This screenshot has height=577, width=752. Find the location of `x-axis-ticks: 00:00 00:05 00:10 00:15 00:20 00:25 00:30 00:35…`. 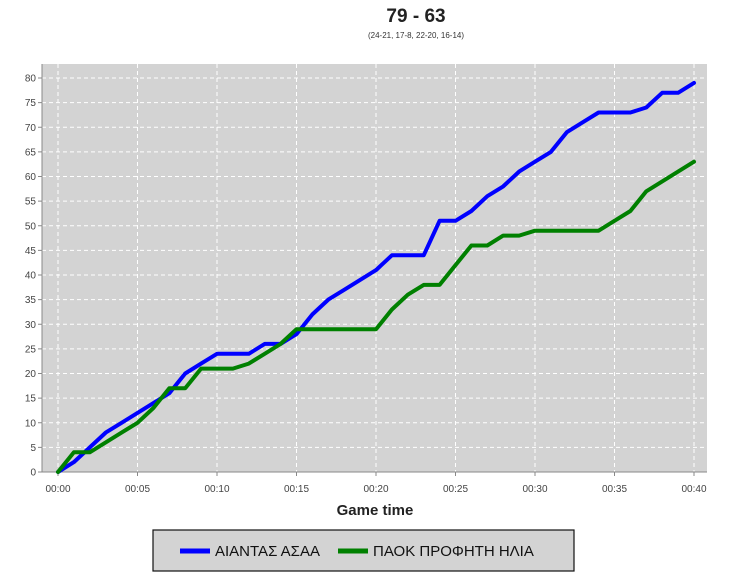

x-axis-ticks: 00:00 00:05 00:10 00:15 00:20 00:25 00:30 00:35… is located at coordinates (376, 483).